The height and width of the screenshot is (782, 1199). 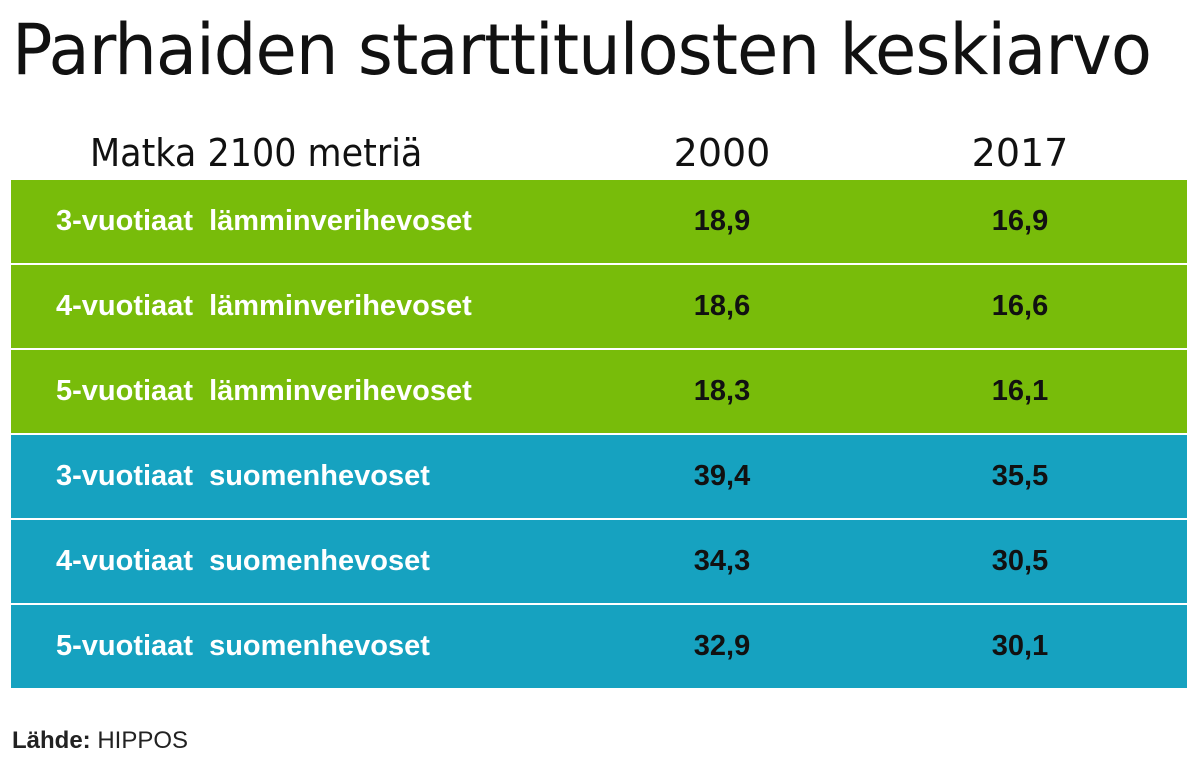 What do you see at coordinates (264, 221) in the screenshot?
I see `row-label: 3-vuotiaat lämminverihevoset` at bounding box center [264, 221].